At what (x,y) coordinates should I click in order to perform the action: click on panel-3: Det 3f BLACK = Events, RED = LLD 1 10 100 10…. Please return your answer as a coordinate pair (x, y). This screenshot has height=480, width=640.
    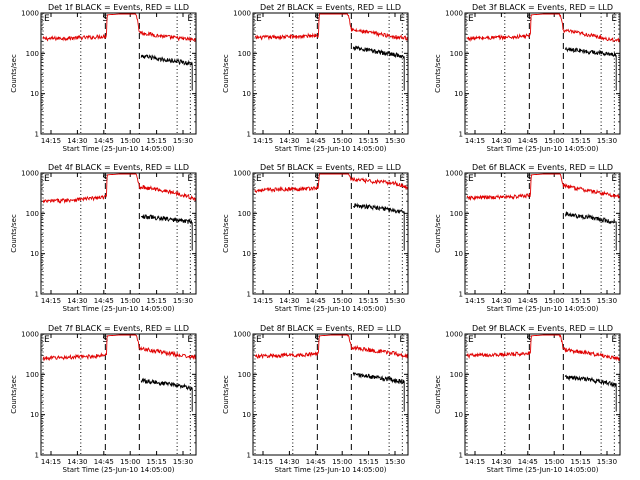
    Looking at the image, I should click on (527, 78).